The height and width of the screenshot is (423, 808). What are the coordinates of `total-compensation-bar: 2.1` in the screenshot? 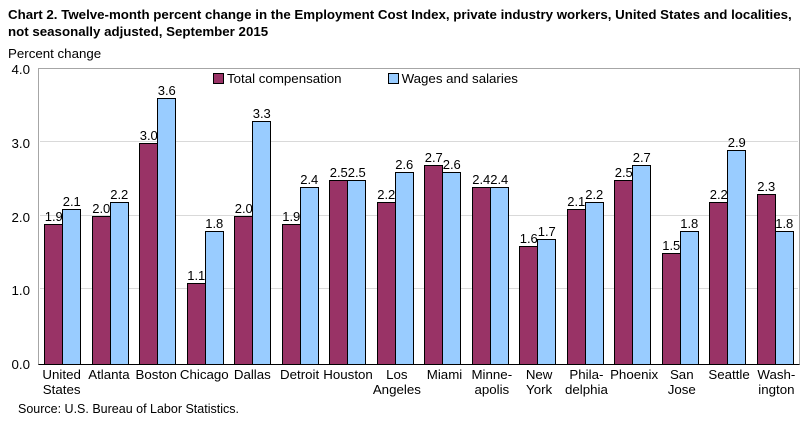 It's located at (576, 279).